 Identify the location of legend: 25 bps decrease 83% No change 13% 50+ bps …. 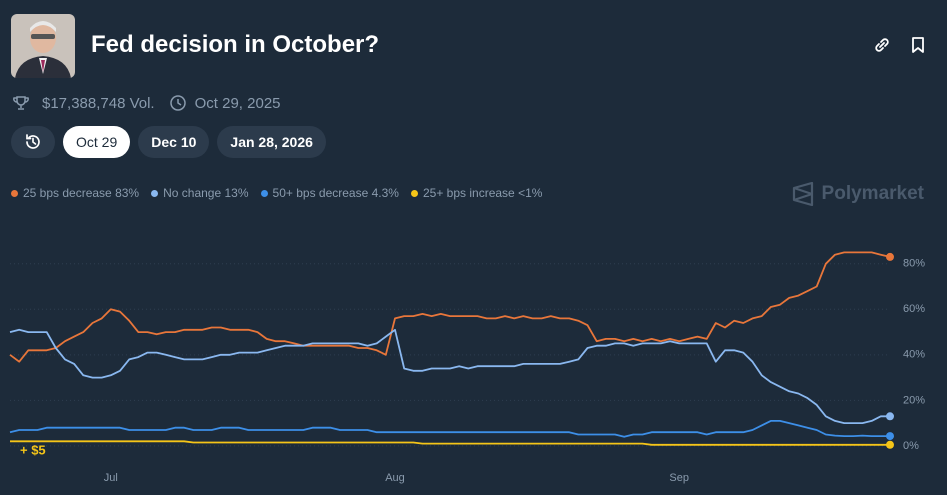
(276, 193).